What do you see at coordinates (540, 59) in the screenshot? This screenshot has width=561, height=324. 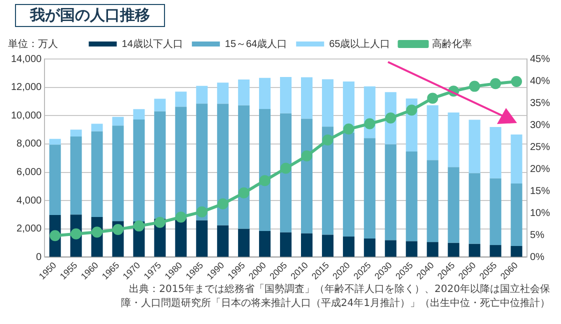 I see `y2-tick-label: 45%` at bounding box center [540, 59].